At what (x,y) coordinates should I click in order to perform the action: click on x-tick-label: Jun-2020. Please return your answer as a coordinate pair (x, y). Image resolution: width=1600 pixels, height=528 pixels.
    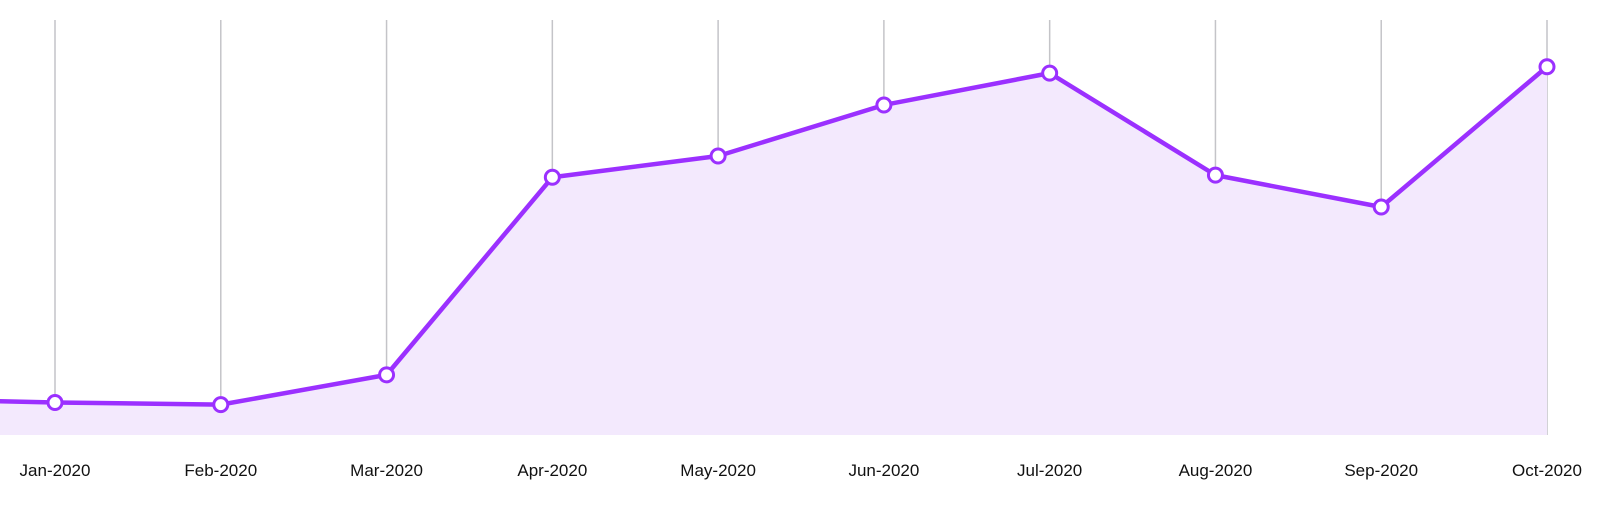
    Looking at the image, I should click on (883, 470).